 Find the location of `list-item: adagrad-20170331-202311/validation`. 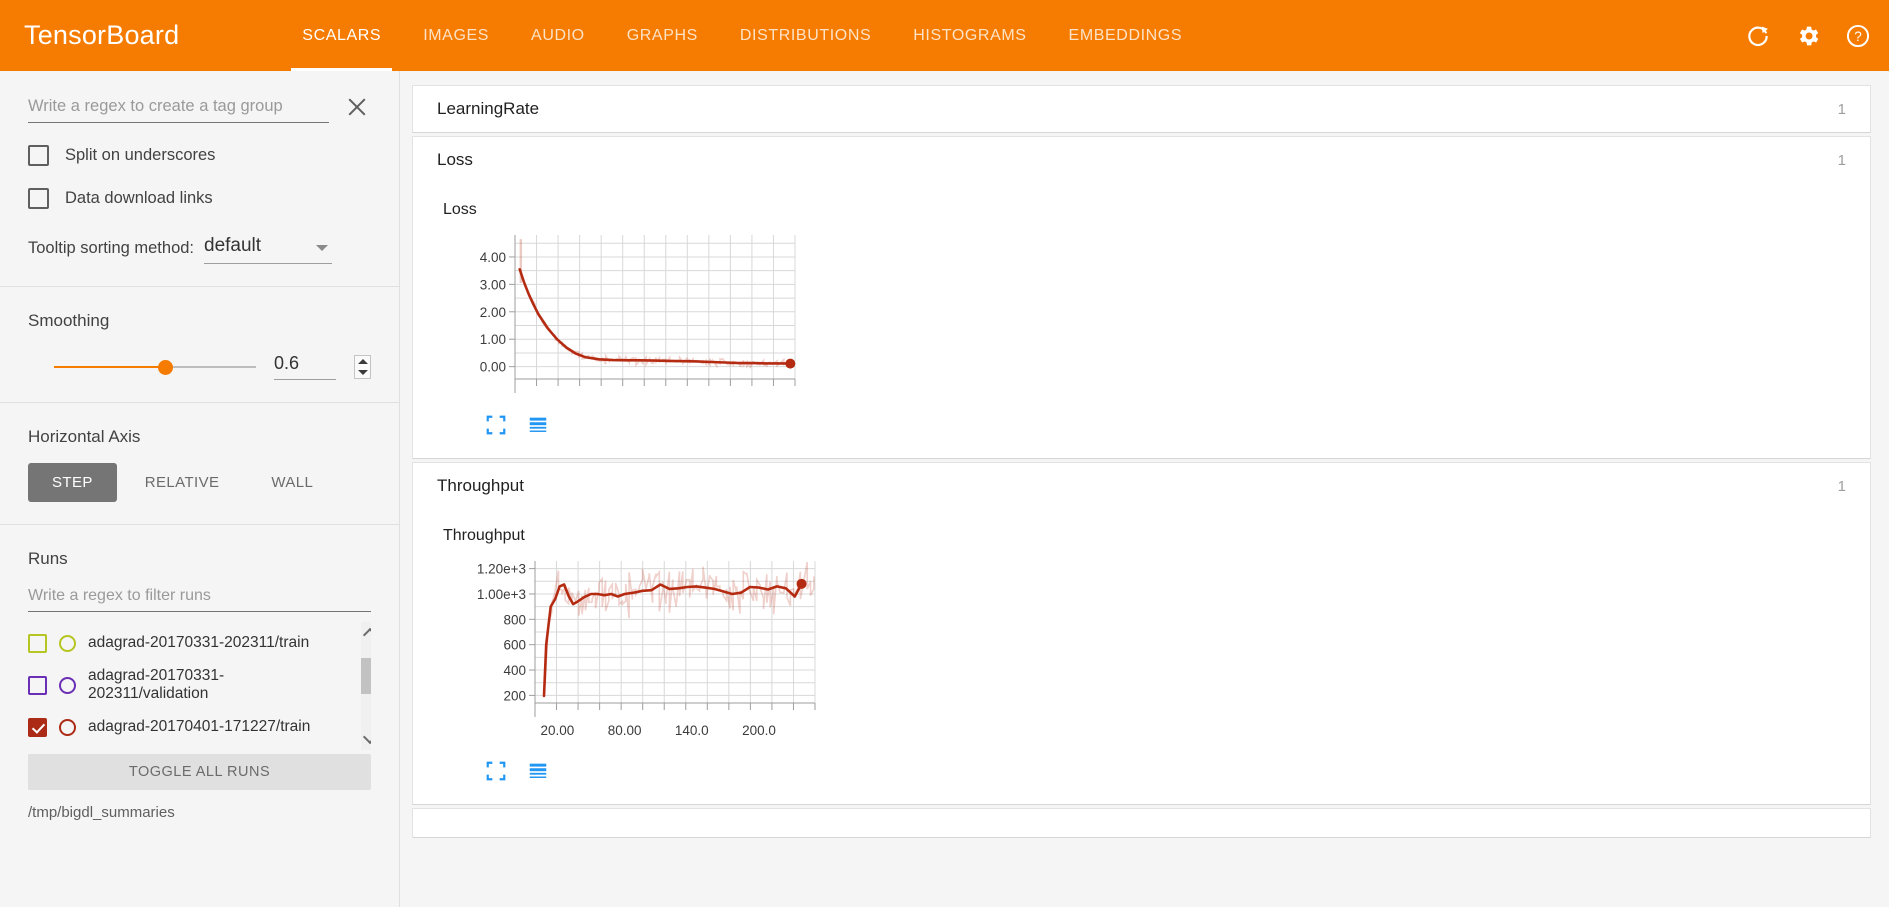

list-item: adagrad-20170331-202311/validation is located at coordinates (199, 685).